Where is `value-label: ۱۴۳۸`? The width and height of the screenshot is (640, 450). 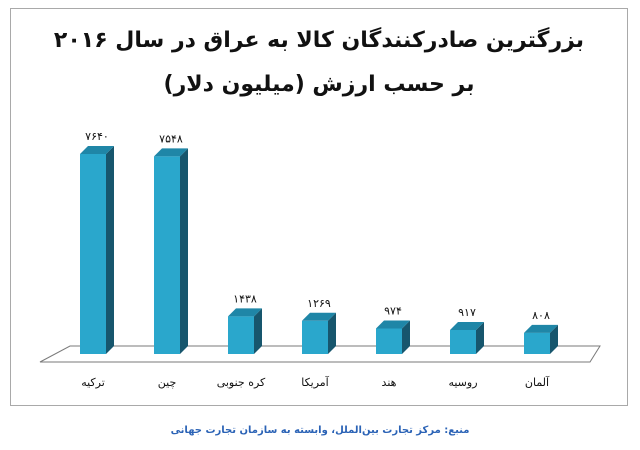 value-label: ۱۴۳۸ is located at coordinates (245, 298).